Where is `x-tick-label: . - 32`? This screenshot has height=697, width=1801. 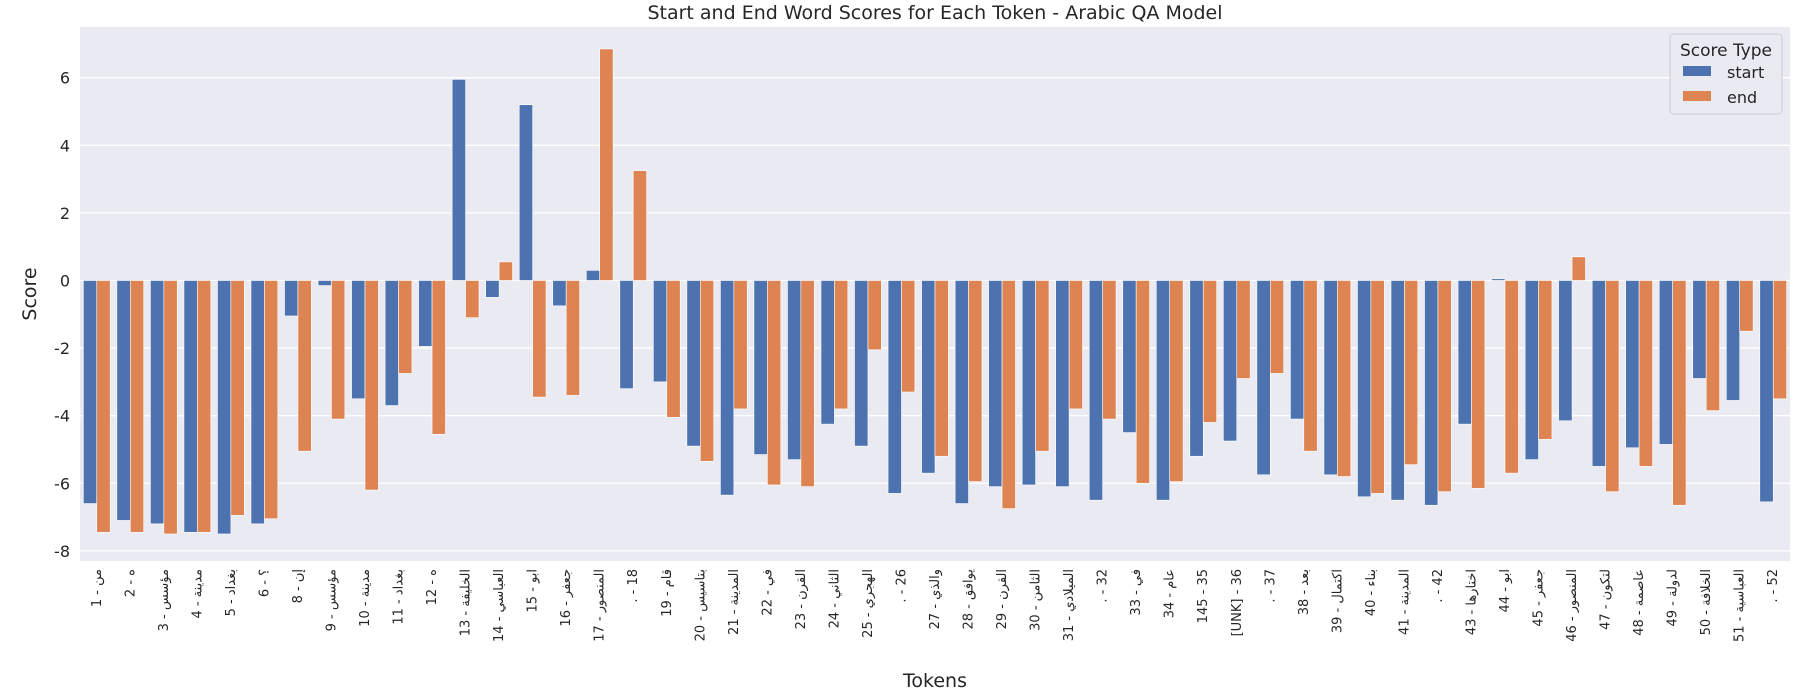
x-tick-label: . - 32 is located at coordinates (1103, 586).